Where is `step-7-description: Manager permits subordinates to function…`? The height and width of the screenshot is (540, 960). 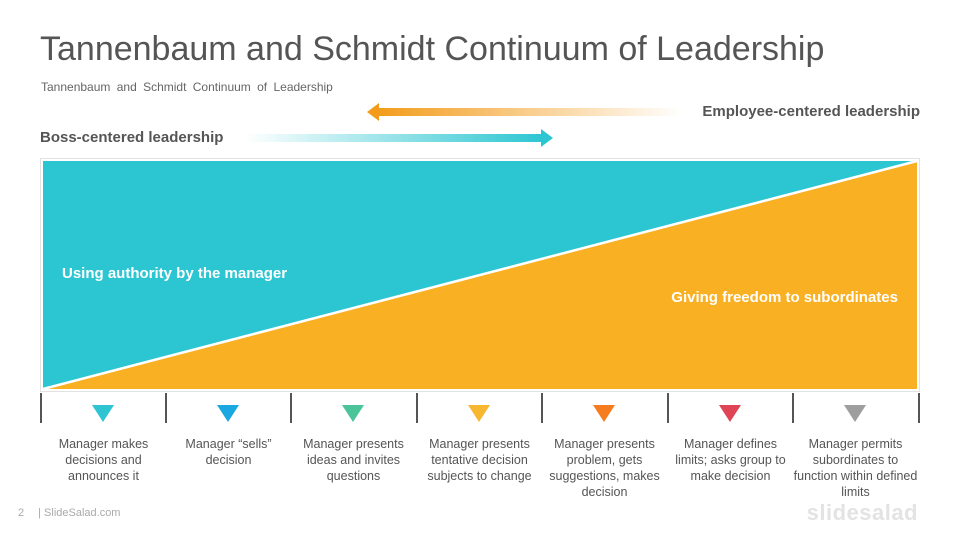 step-7-description: Manager permits subordinates to function… is located at coordinates (855, 468).